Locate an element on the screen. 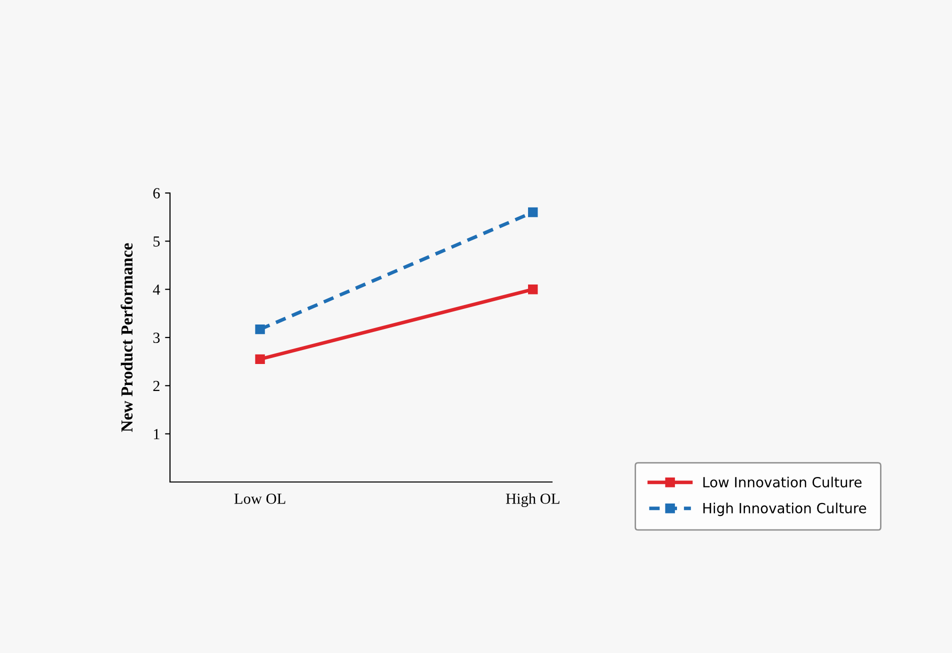 The width and height of the screenshot is (952, 653). legend-label: High Innovation Culture is located at coordinates (784, 509).